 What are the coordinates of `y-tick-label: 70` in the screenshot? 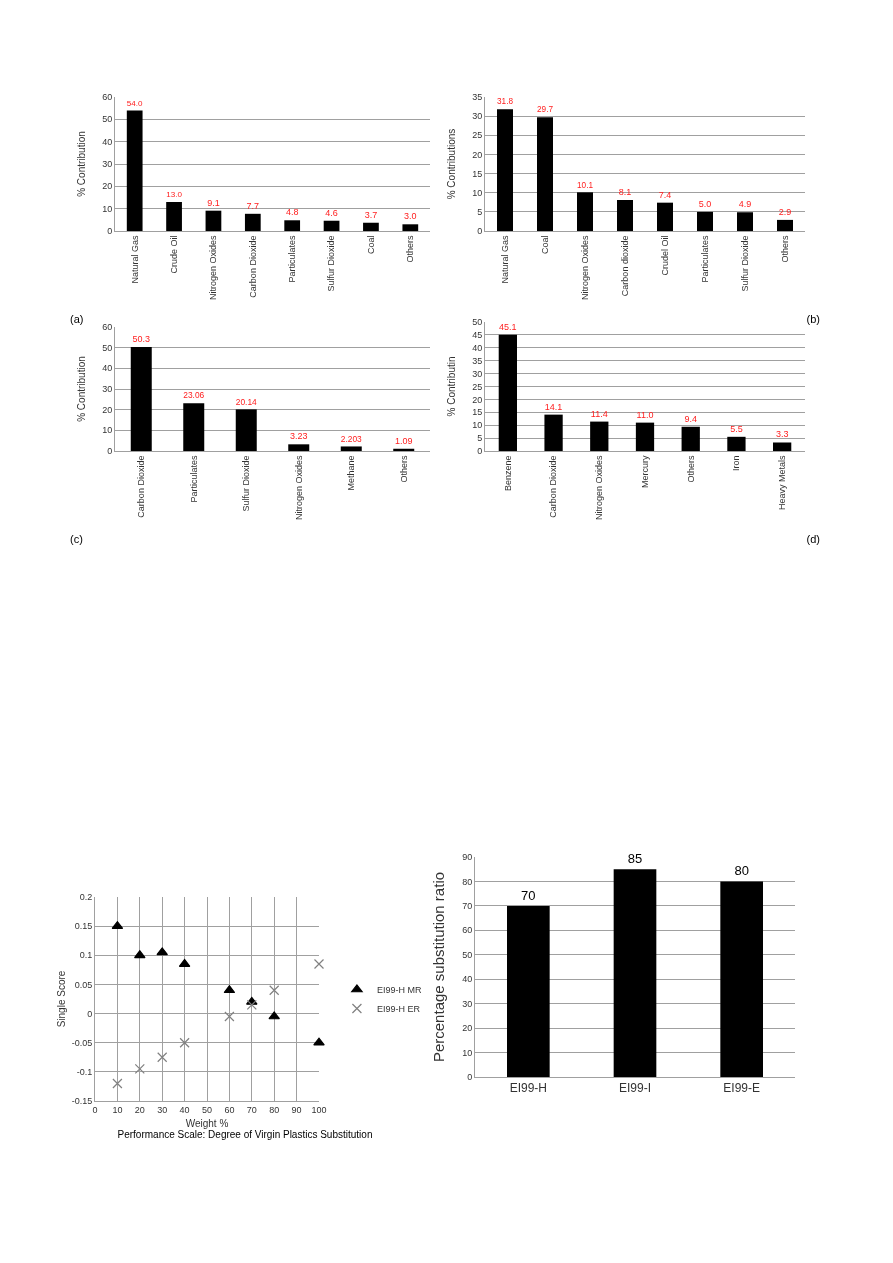 It's located at (467, 906).